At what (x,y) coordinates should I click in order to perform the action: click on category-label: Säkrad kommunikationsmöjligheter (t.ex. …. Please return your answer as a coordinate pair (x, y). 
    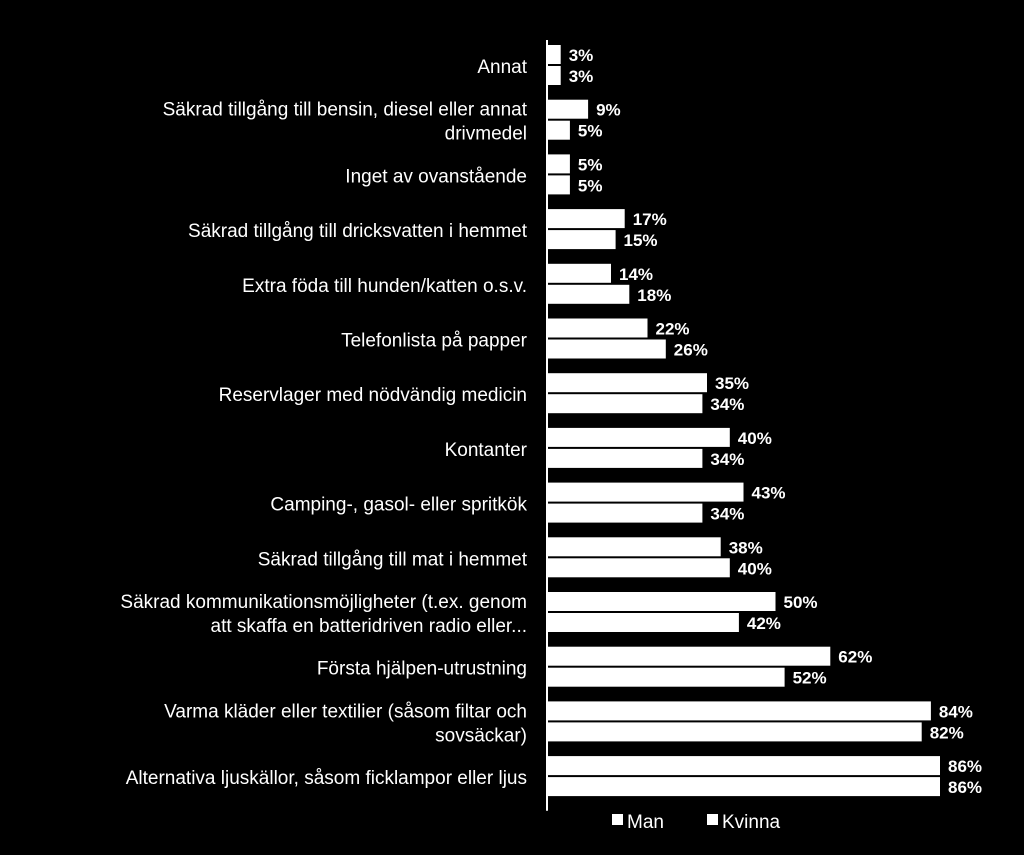
    Looking at the image, I should click on (323, 614).